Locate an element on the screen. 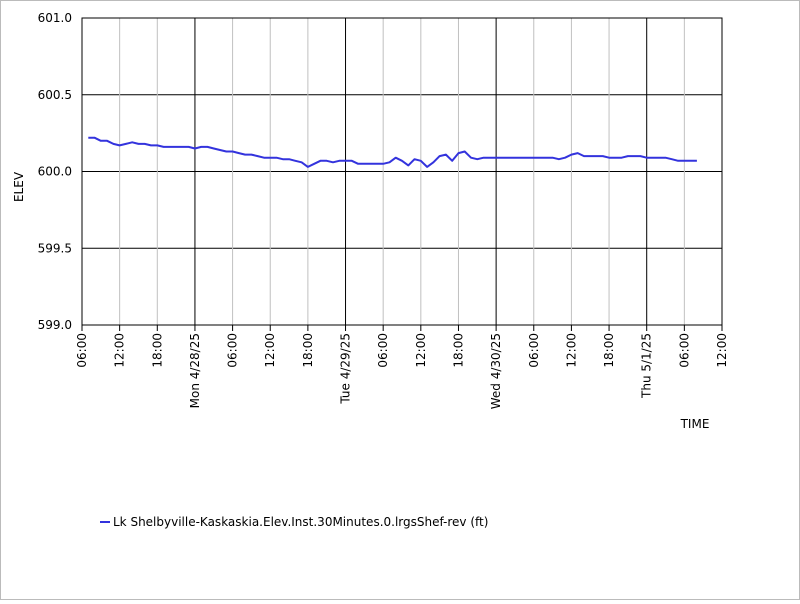 This screenshot has height=604, width=800. y-tick-label: 599.0 is located at coordinates (55, 325).